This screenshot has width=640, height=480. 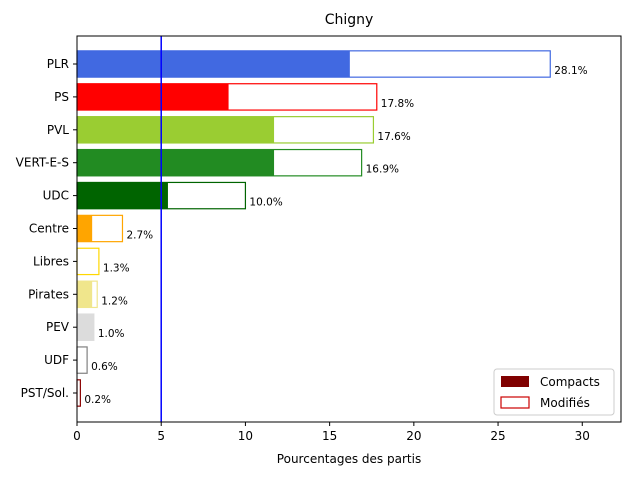 What do you see at coordinates (393, 137) in the screenshot?
I see `data-label: 17.6%` at bounding box center [393, 137].